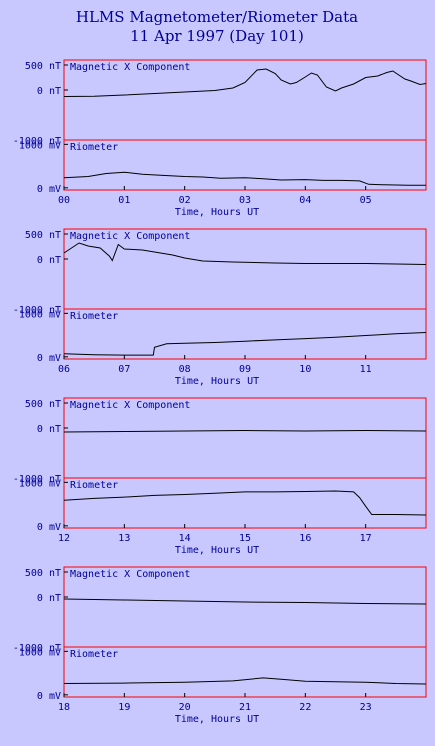  What do you see at coordinates (64, 369) in the screenshot?
I see `x-tick-label: 06` at bounding box center [64, 369].